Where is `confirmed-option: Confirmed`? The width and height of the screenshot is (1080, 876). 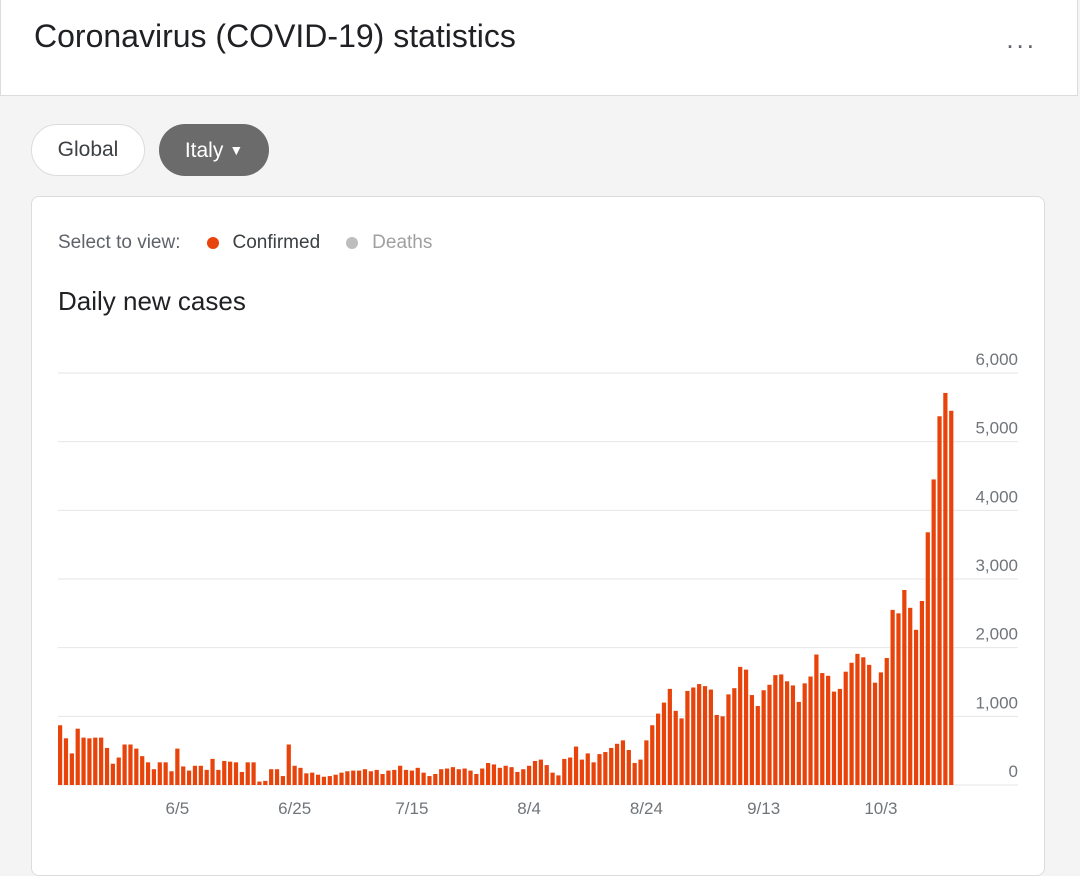
confirmed-option: Confirmed is located at coordinates (263, 243).